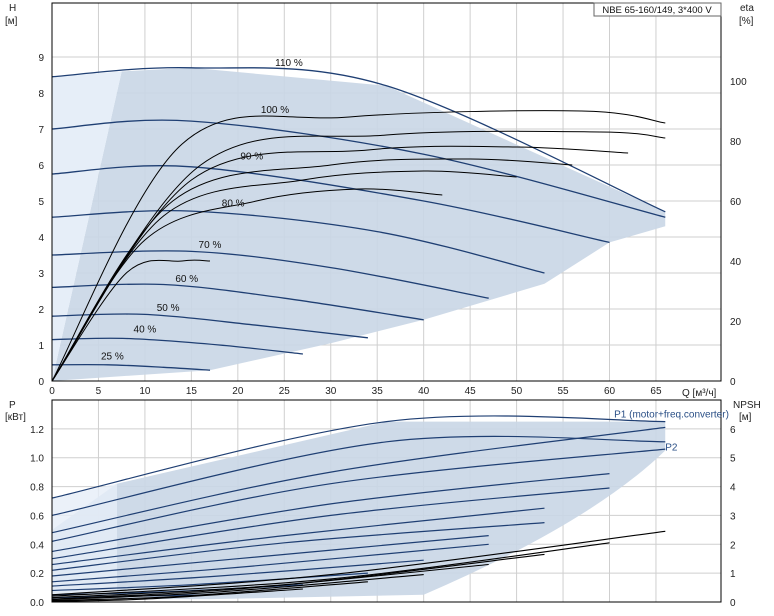  What do you see at coordinates (233, 203) in the screenshot?
I see `speed-label-3: 80 %` at bounding box center [233, 203].